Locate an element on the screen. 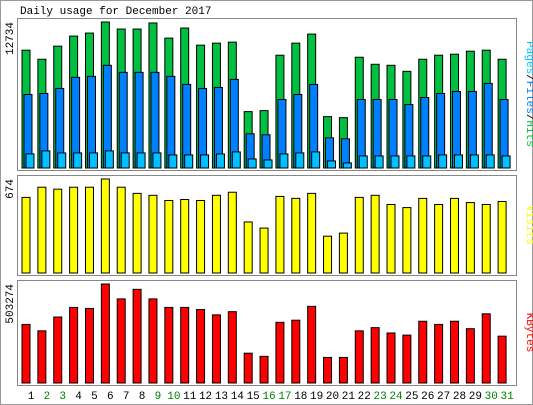 The width and height of the screenshot is (533, 405). y-tick-label: 12734 is located at coordinates (11, 38).